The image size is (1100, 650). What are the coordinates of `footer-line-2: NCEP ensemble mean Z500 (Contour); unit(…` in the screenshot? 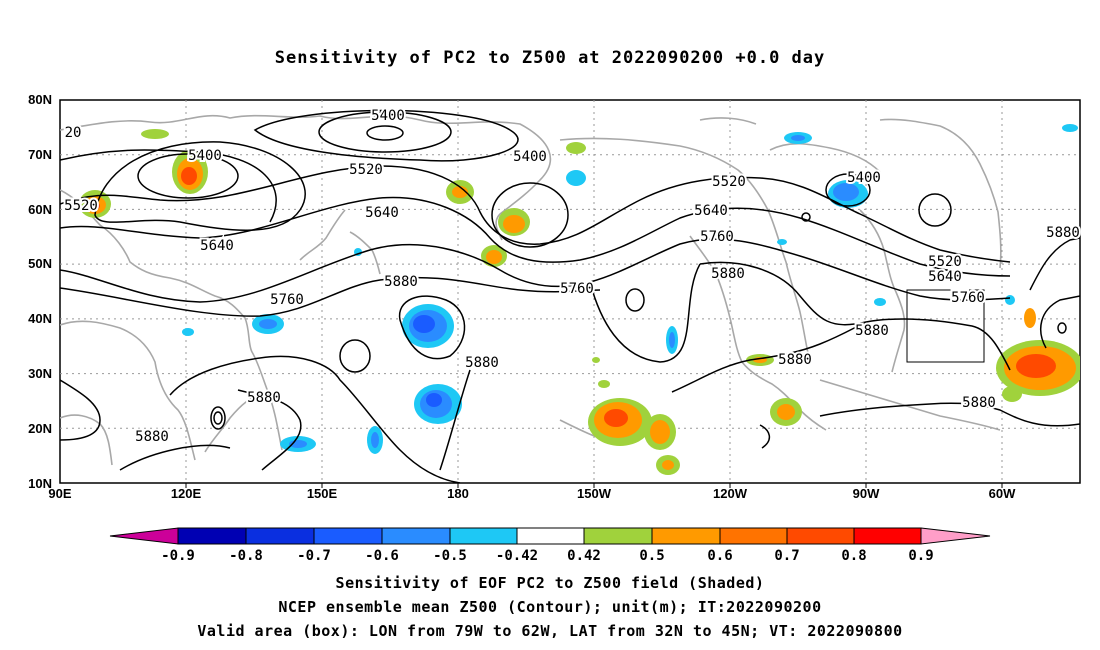 It's located at (550, 607).